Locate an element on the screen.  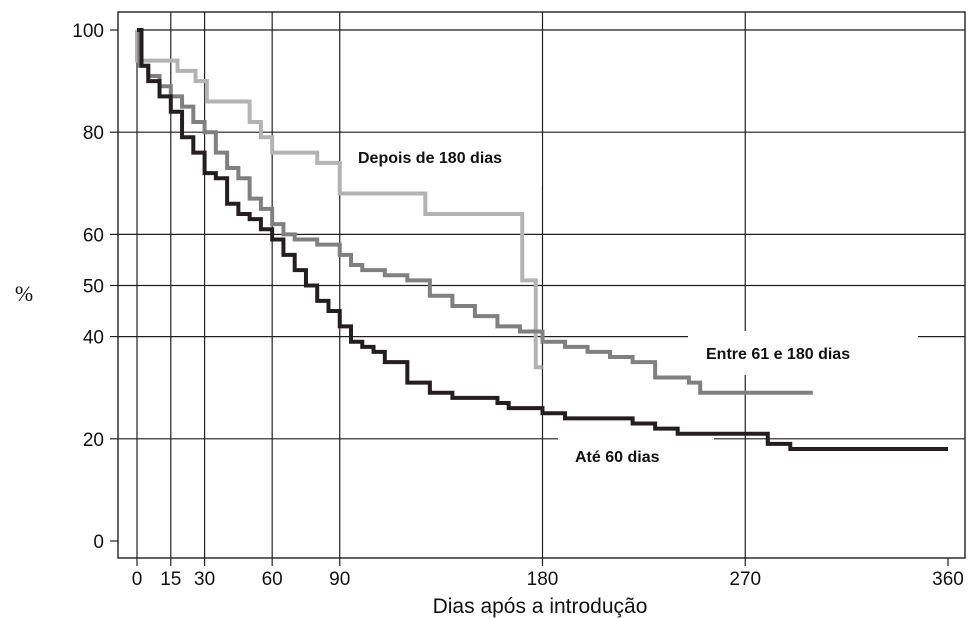
x-tick-label-90: 90 is located at coordinates (339, 579).